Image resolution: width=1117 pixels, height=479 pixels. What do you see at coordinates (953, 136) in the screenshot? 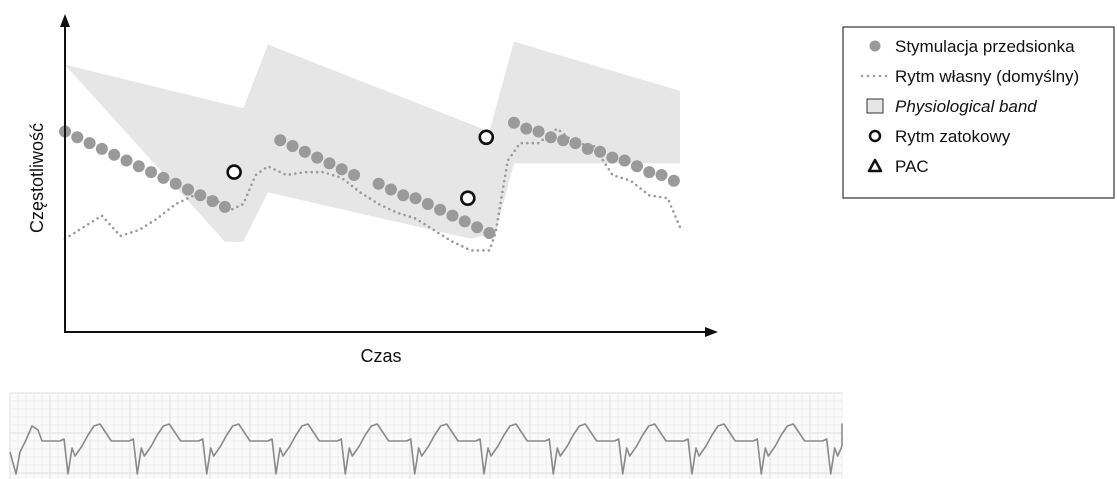
I see `legend-label-sinus: Rytm zatokowy` at bounding box center [953, 136].